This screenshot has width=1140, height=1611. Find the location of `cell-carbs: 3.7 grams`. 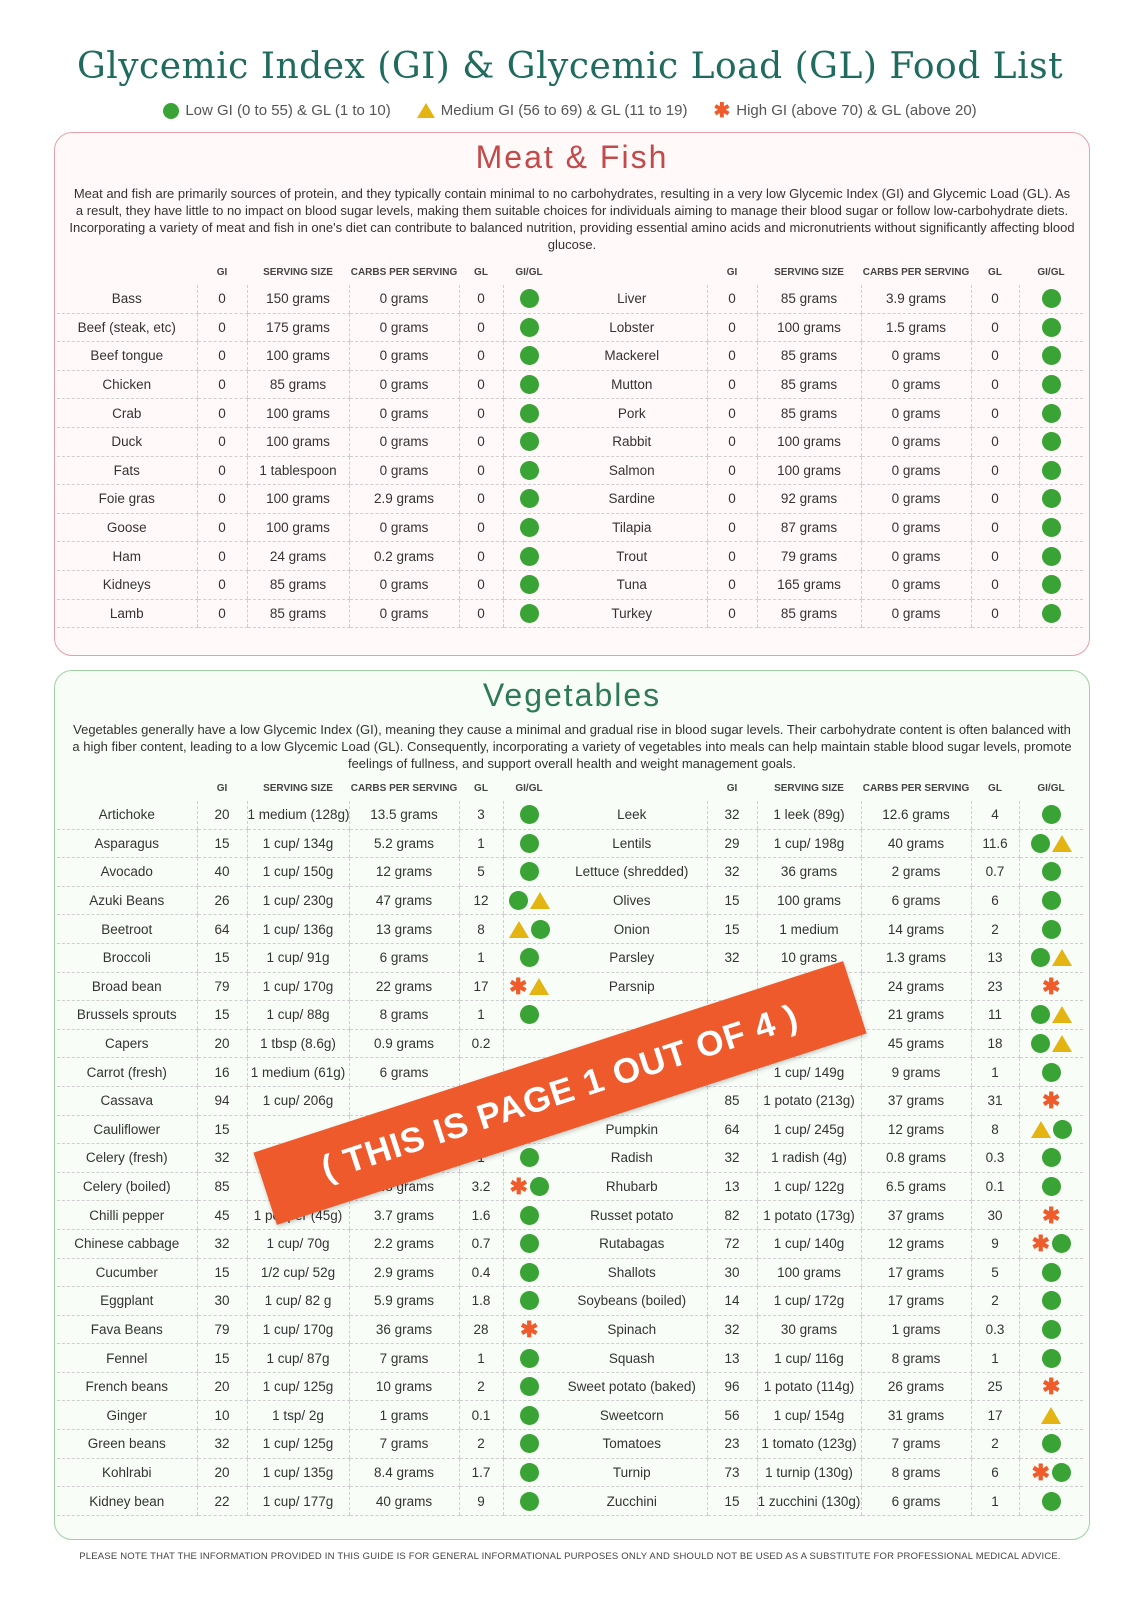

cell-carbs: 3.7 grams is located at coordinates (403, 1215).